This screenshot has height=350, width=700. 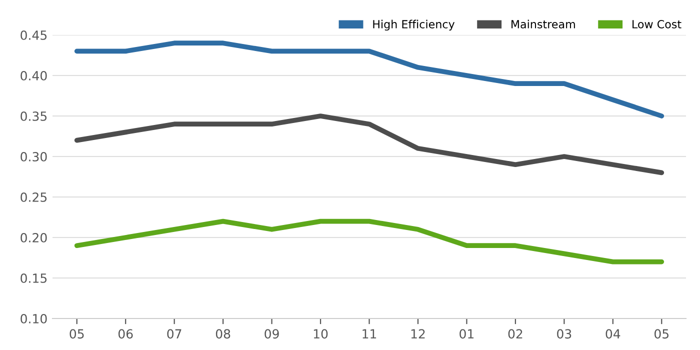 I want to click on y-tick-label: 0.35, so click(x=33, y=116).